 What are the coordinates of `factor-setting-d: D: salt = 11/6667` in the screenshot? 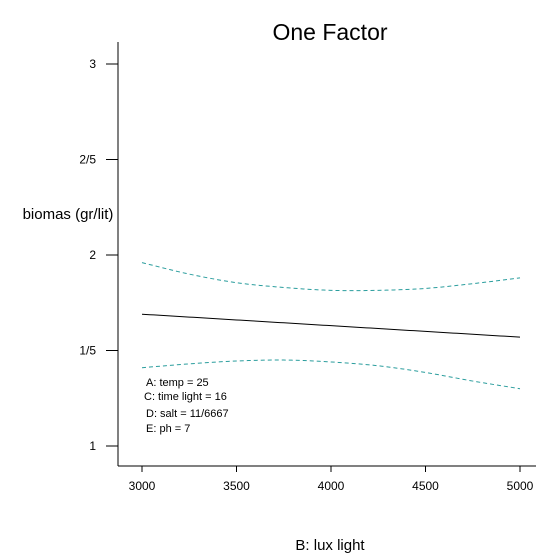 It's located at (187, 414).